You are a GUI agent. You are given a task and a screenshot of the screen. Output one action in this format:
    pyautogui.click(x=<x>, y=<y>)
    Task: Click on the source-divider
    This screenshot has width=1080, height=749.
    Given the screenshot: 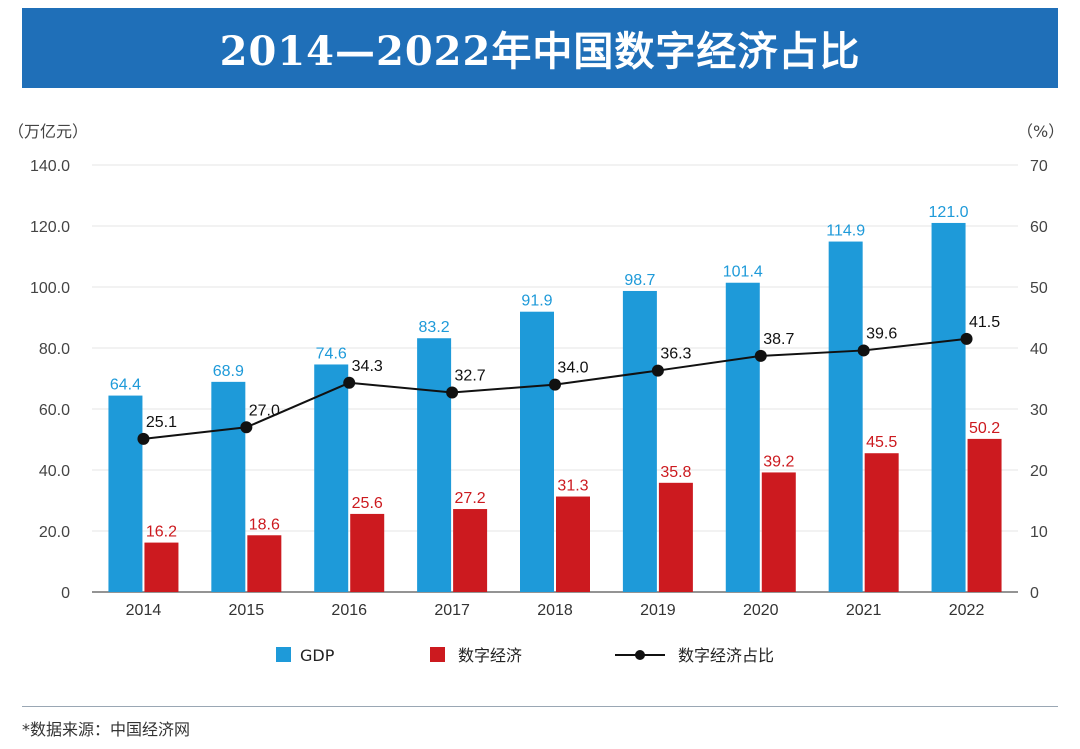 What is the action you would take?
    pyautogui.click(x=540, y=706)
    